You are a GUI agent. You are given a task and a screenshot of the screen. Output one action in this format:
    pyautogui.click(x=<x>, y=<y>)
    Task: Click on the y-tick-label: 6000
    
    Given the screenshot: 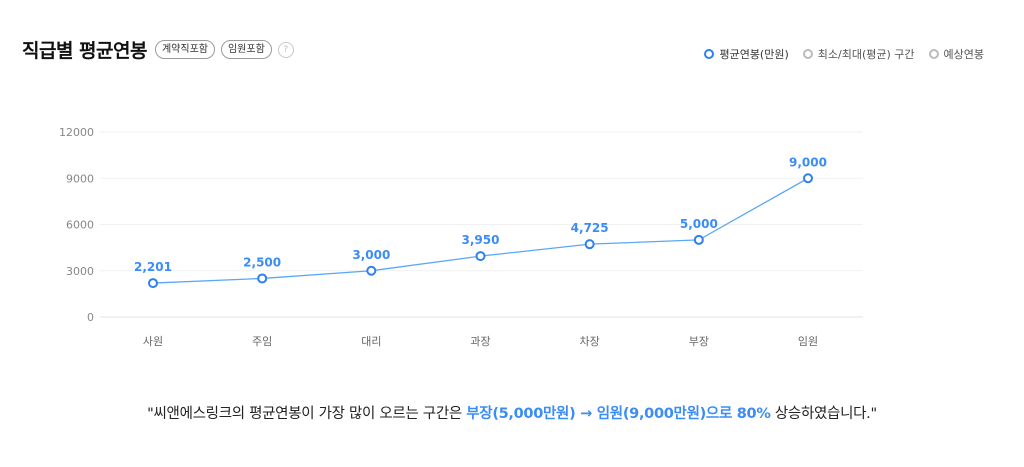 What is the action you would take?
    pyautogui.click(x=80, y=225)
    